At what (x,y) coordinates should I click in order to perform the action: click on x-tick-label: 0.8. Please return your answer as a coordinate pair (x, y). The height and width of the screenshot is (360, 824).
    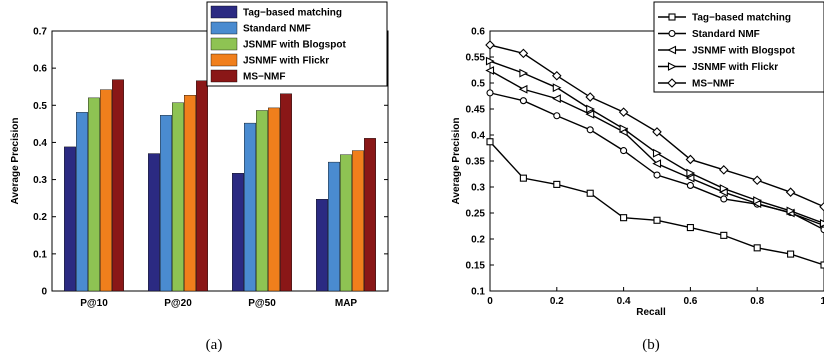
    Looking at the image, I should click on (757, 301).